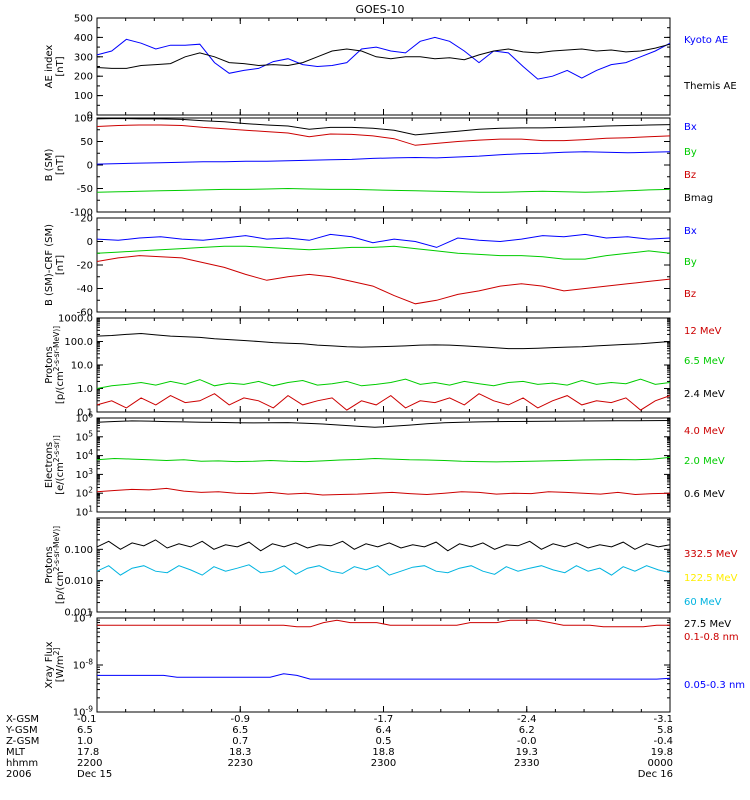 Image resolution: width=750 pixels, height=800 pixels. Describe the element at coordinates (85, 313) in the screenshot. I see `y-tick-label: -60` at that location.